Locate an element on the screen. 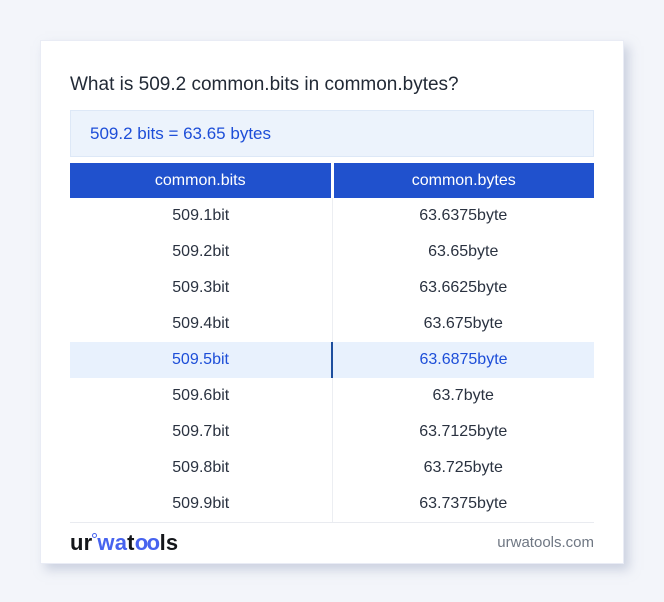  table-row: 509.7bit 63.7125byte is located at coordinates (332, 432).